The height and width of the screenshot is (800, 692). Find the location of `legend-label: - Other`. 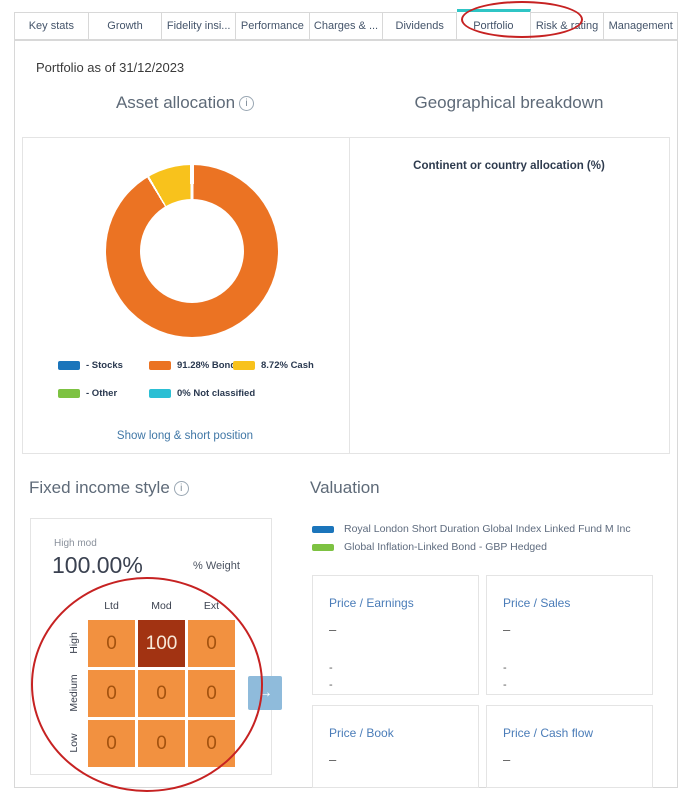

legend-label: - Other is located at coordinates (102, 393).